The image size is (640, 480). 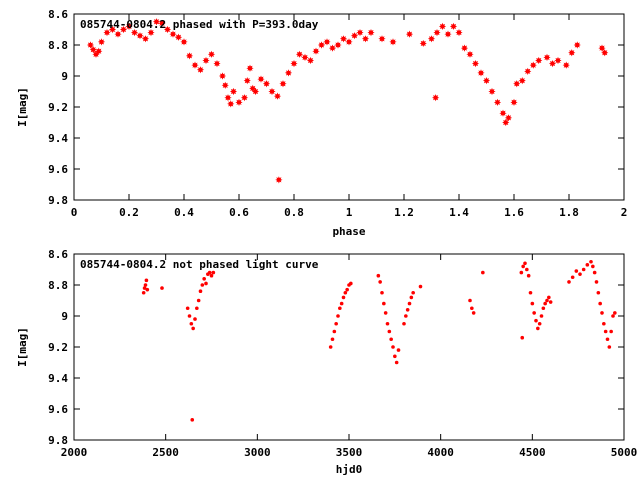 I want to click on phased-y-tick-label: 8.6, so click(x=58, y=14).